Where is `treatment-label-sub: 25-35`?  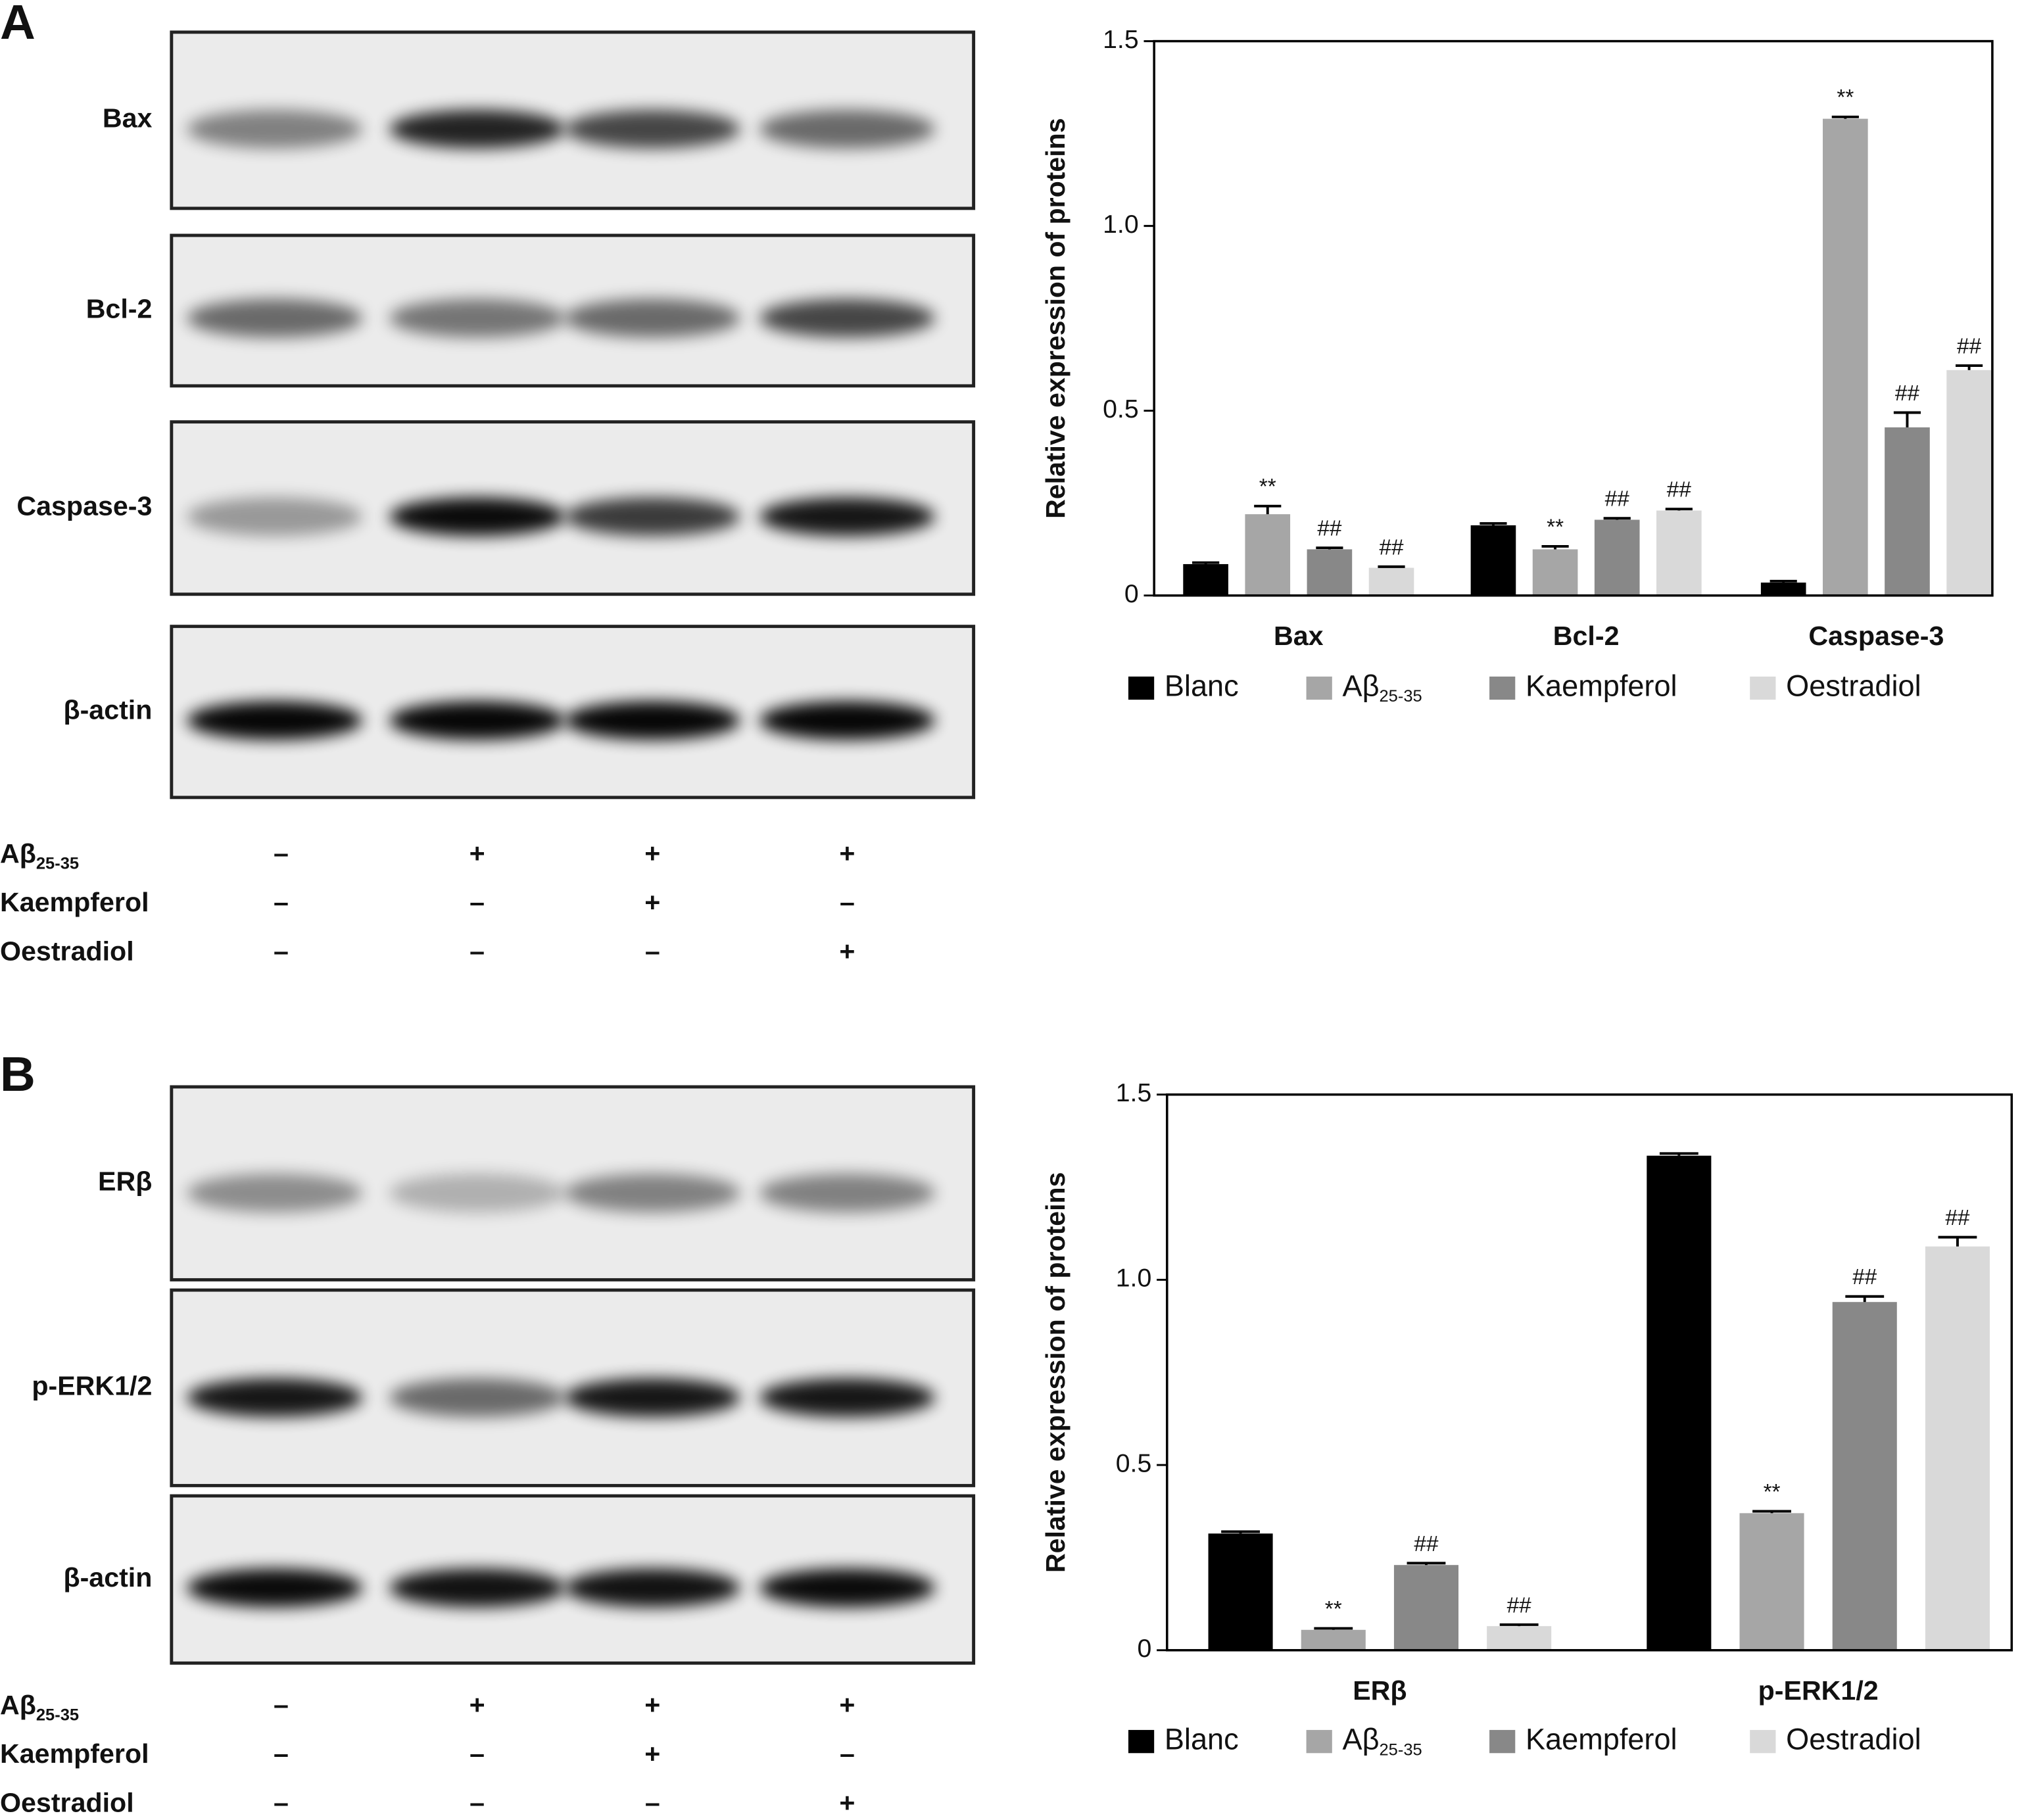 treatment-label-sub: 25-35 is located at coordinates (57, 1715).